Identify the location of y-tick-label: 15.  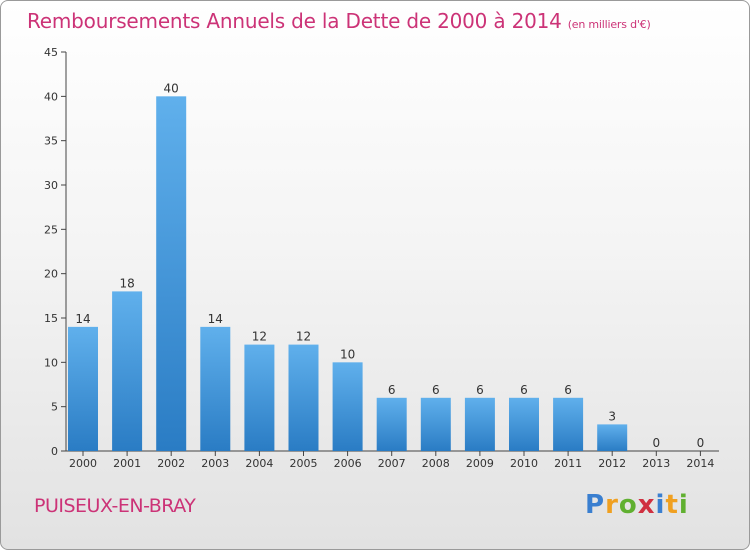
(51, 318).